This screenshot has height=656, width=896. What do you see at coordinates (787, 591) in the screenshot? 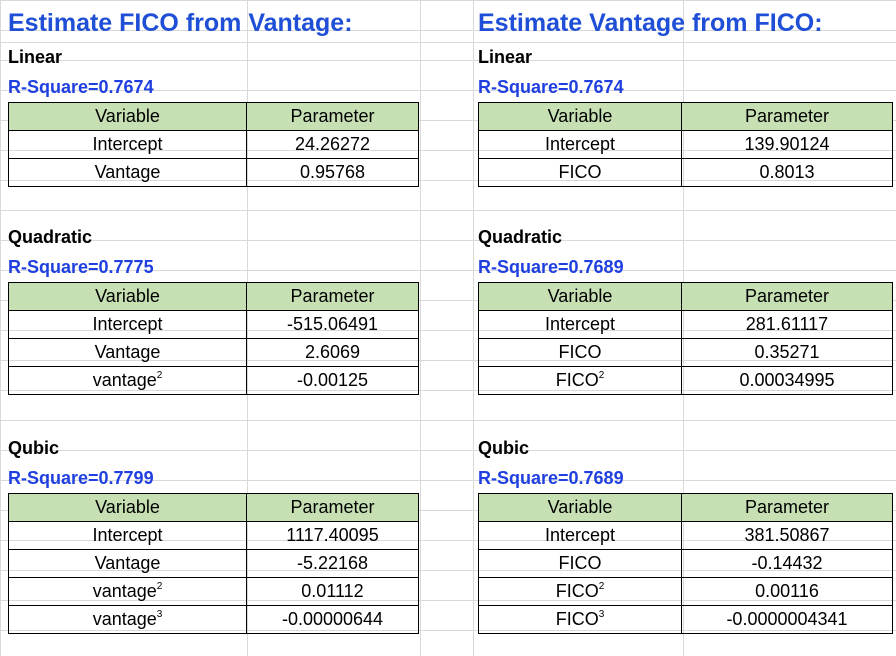
I see `cell-parameter: 0.00116` at bounding box center [787, 591].